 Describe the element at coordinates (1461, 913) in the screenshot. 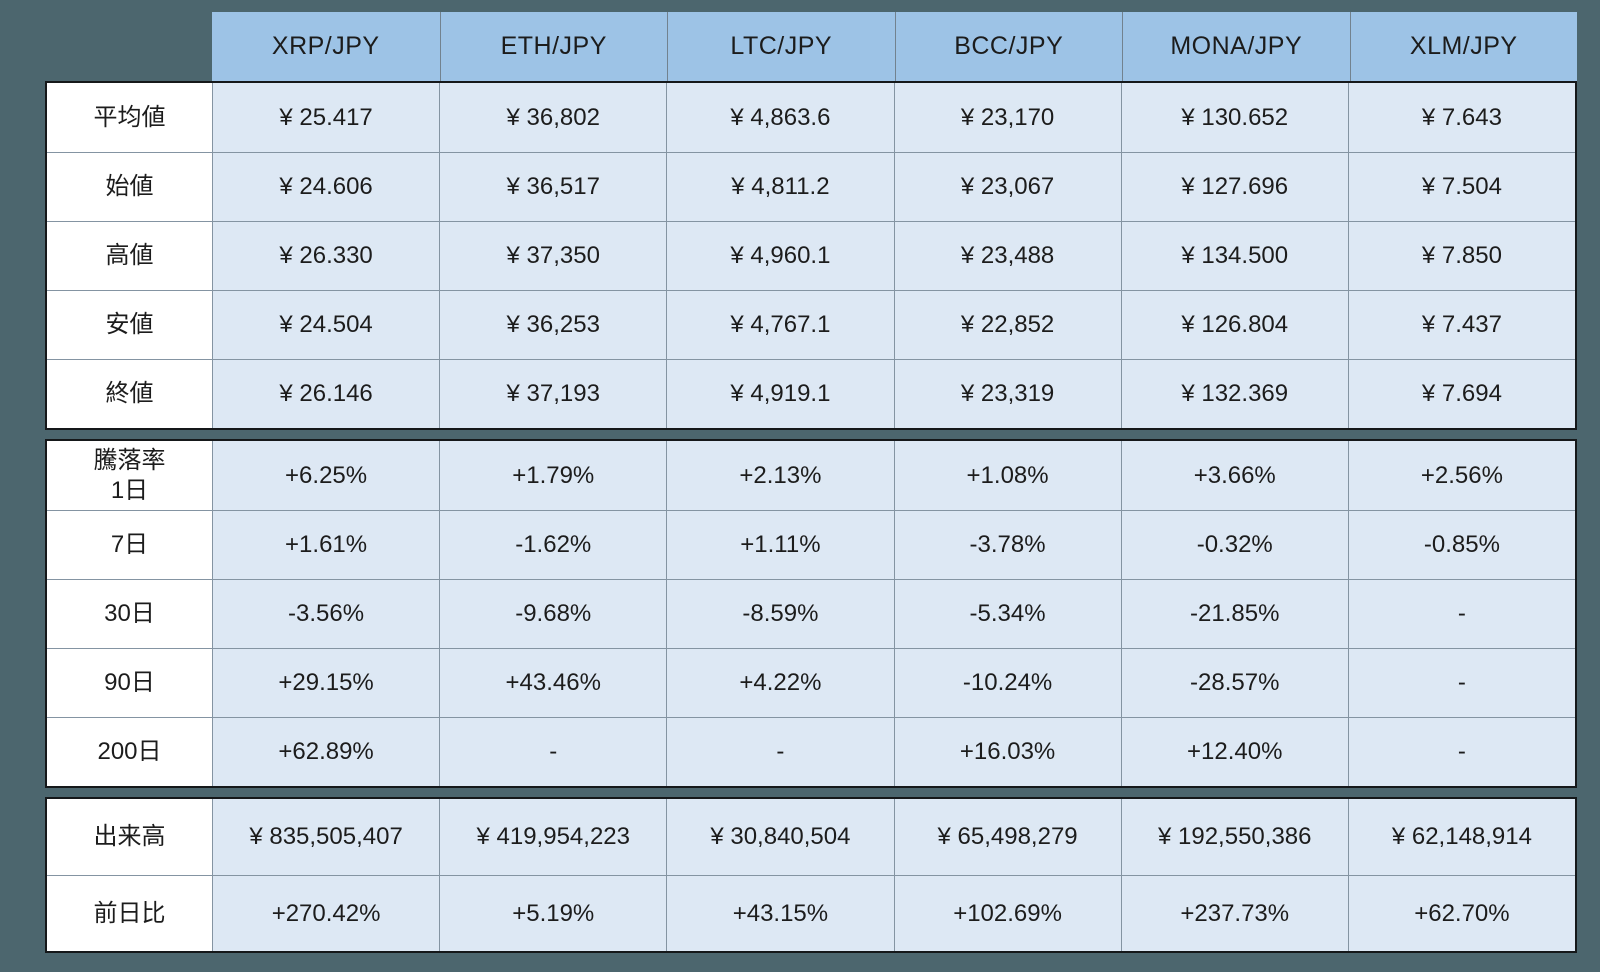

I see `cell-prev-day-ratio-xlm-jpy: +62.70%` at that location.